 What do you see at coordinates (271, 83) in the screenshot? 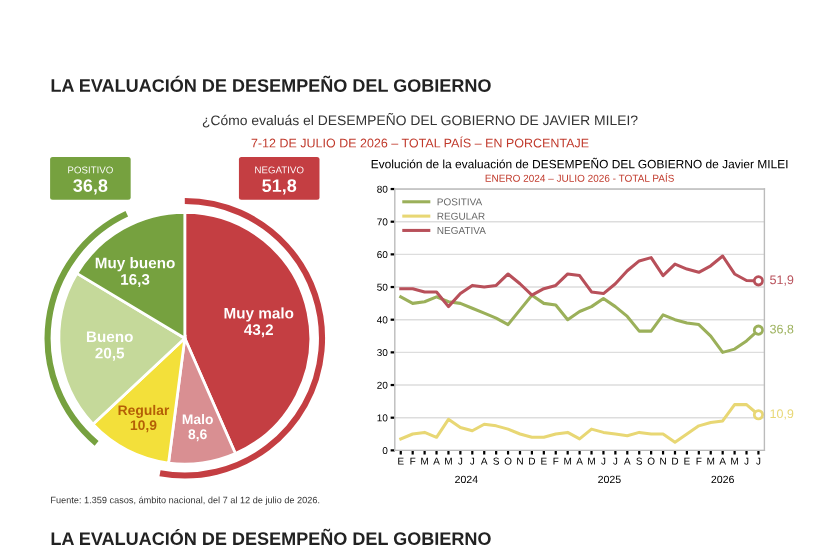
I see `chart-title: LA EVALUACIÓN DE DESEMPEÑO DEL GOBIERNO` at bounding box center [271, 83].